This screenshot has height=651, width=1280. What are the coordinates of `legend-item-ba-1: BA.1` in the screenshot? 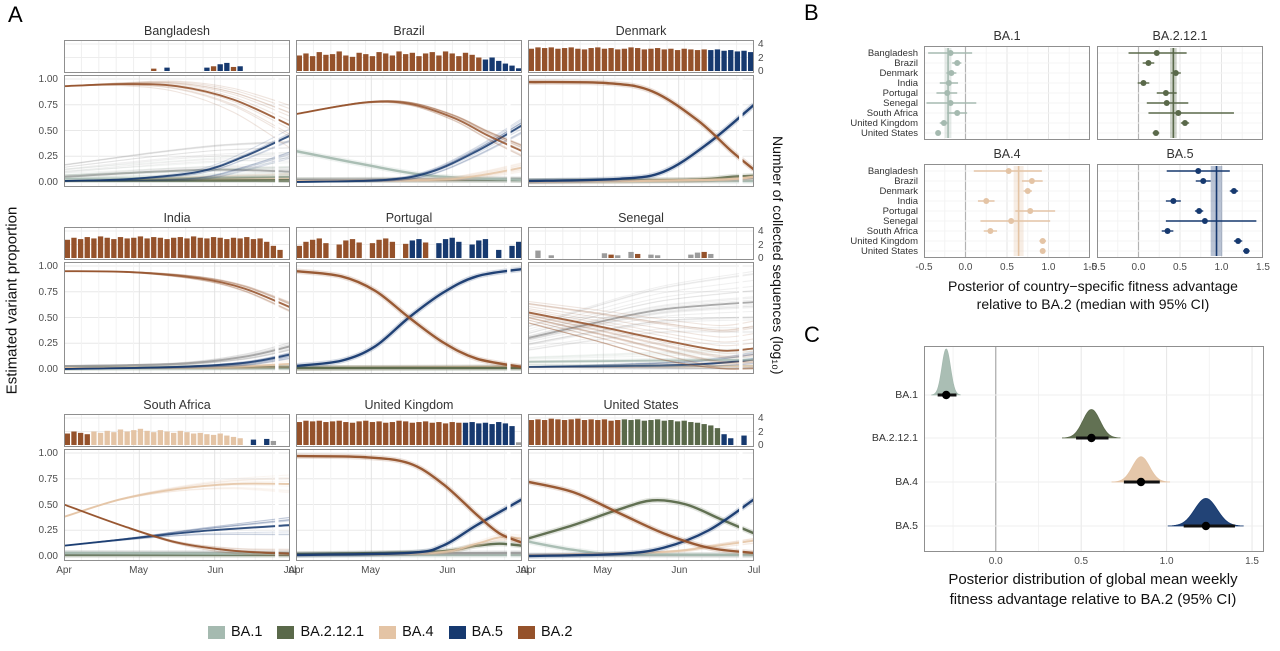 It's located at (235, 632).